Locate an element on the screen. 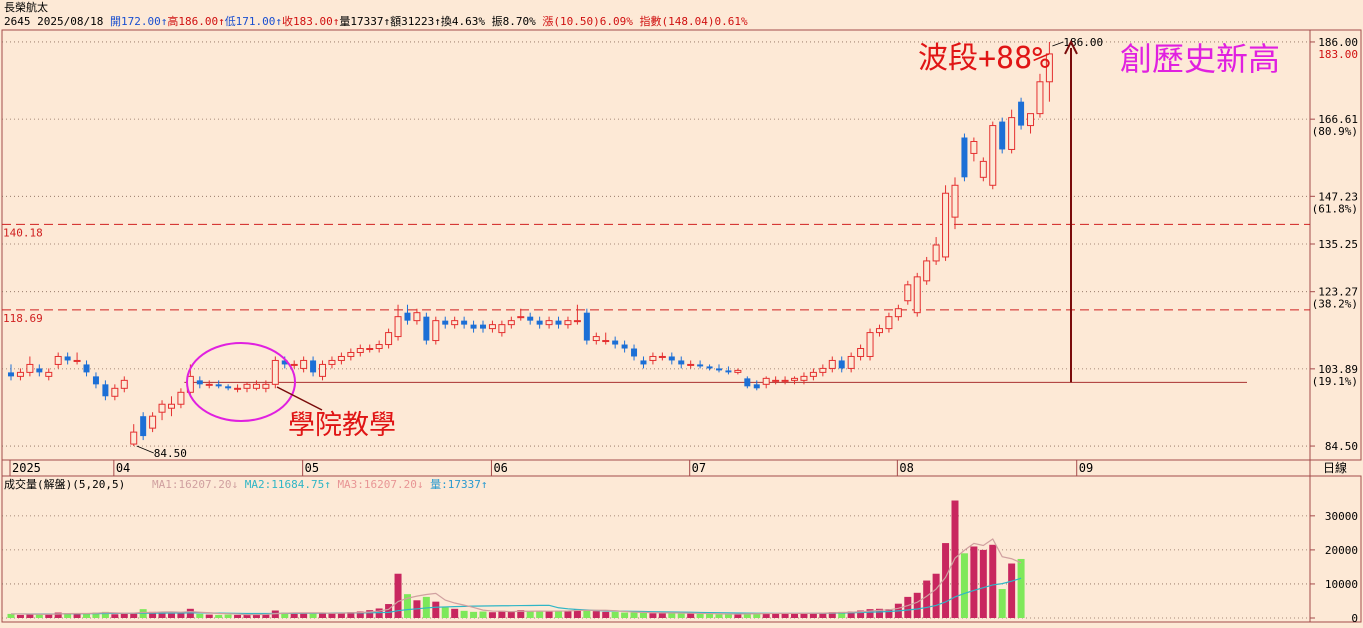  fib-percent-label: (19.1%) is located at coordinates (1335, 381).